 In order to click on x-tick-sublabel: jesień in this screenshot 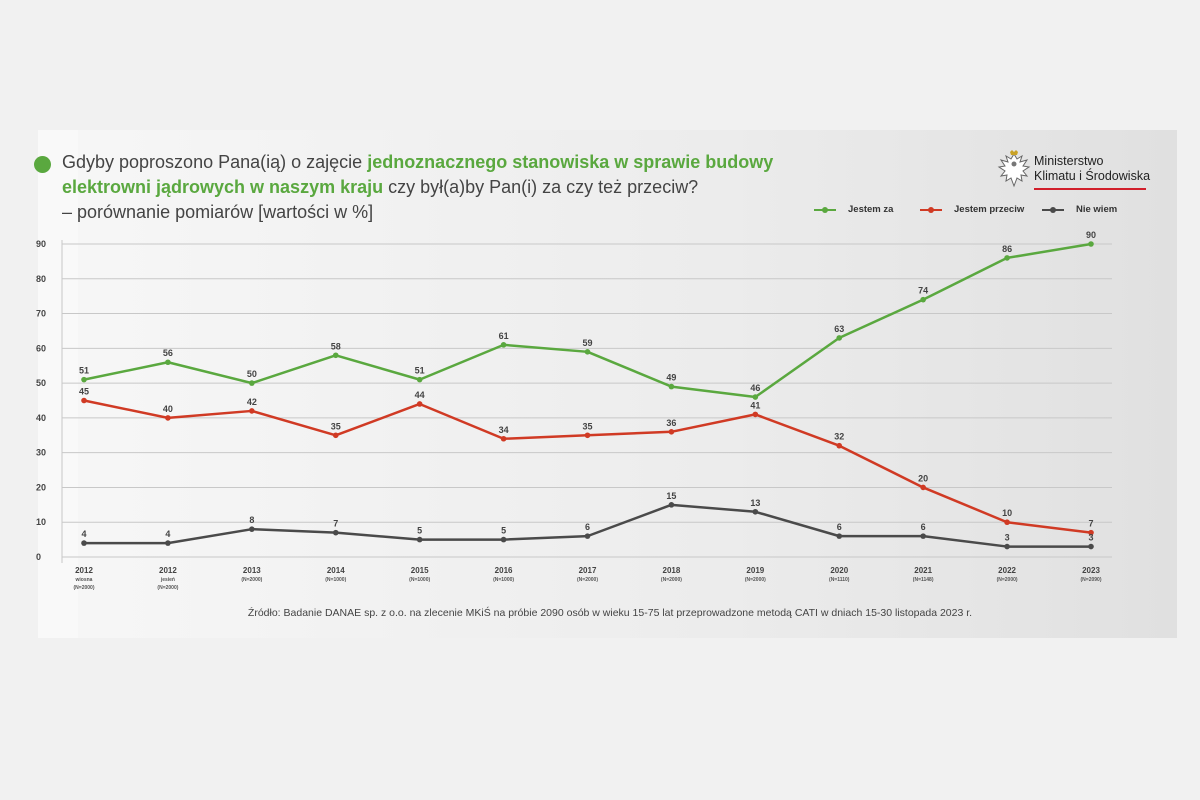, I will do `click(167, 580)`.